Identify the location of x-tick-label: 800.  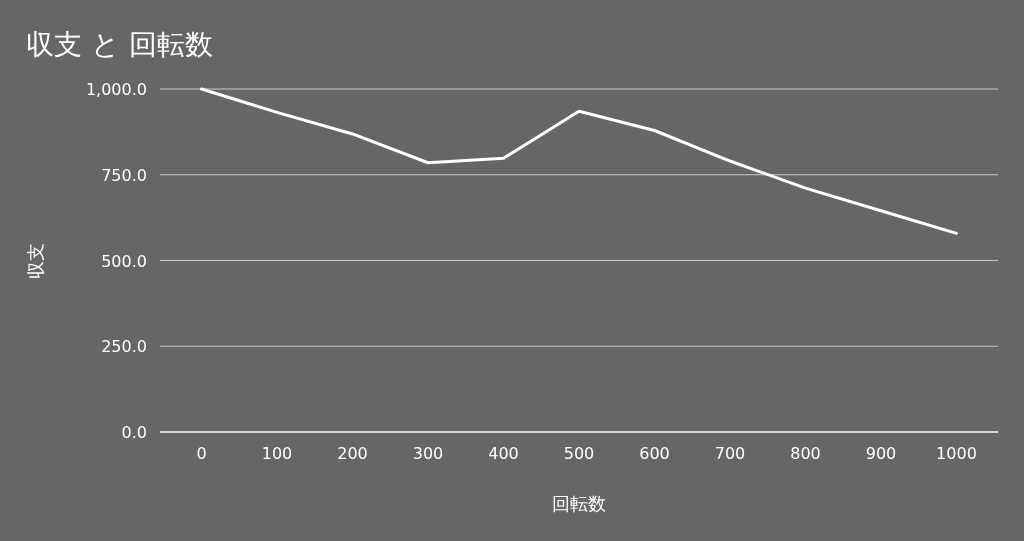
(805, 453).